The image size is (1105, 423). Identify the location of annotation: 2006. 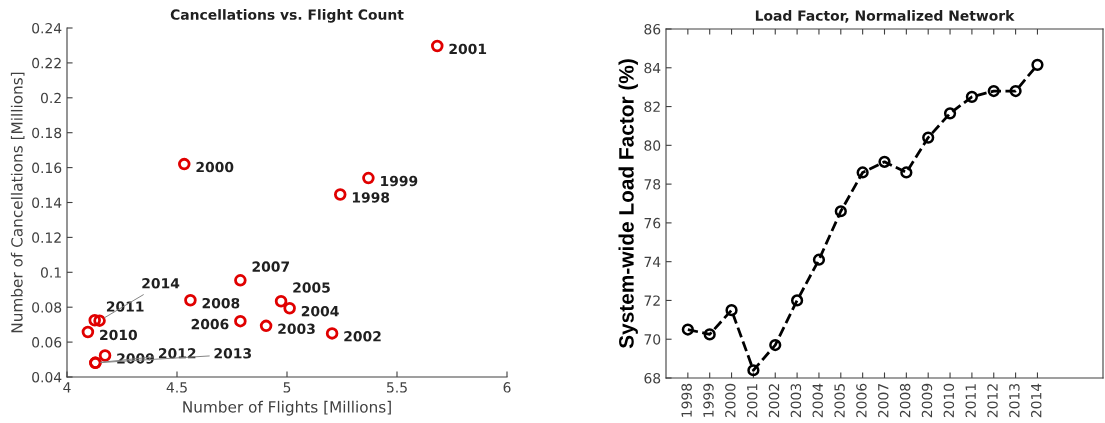
(210, 324).